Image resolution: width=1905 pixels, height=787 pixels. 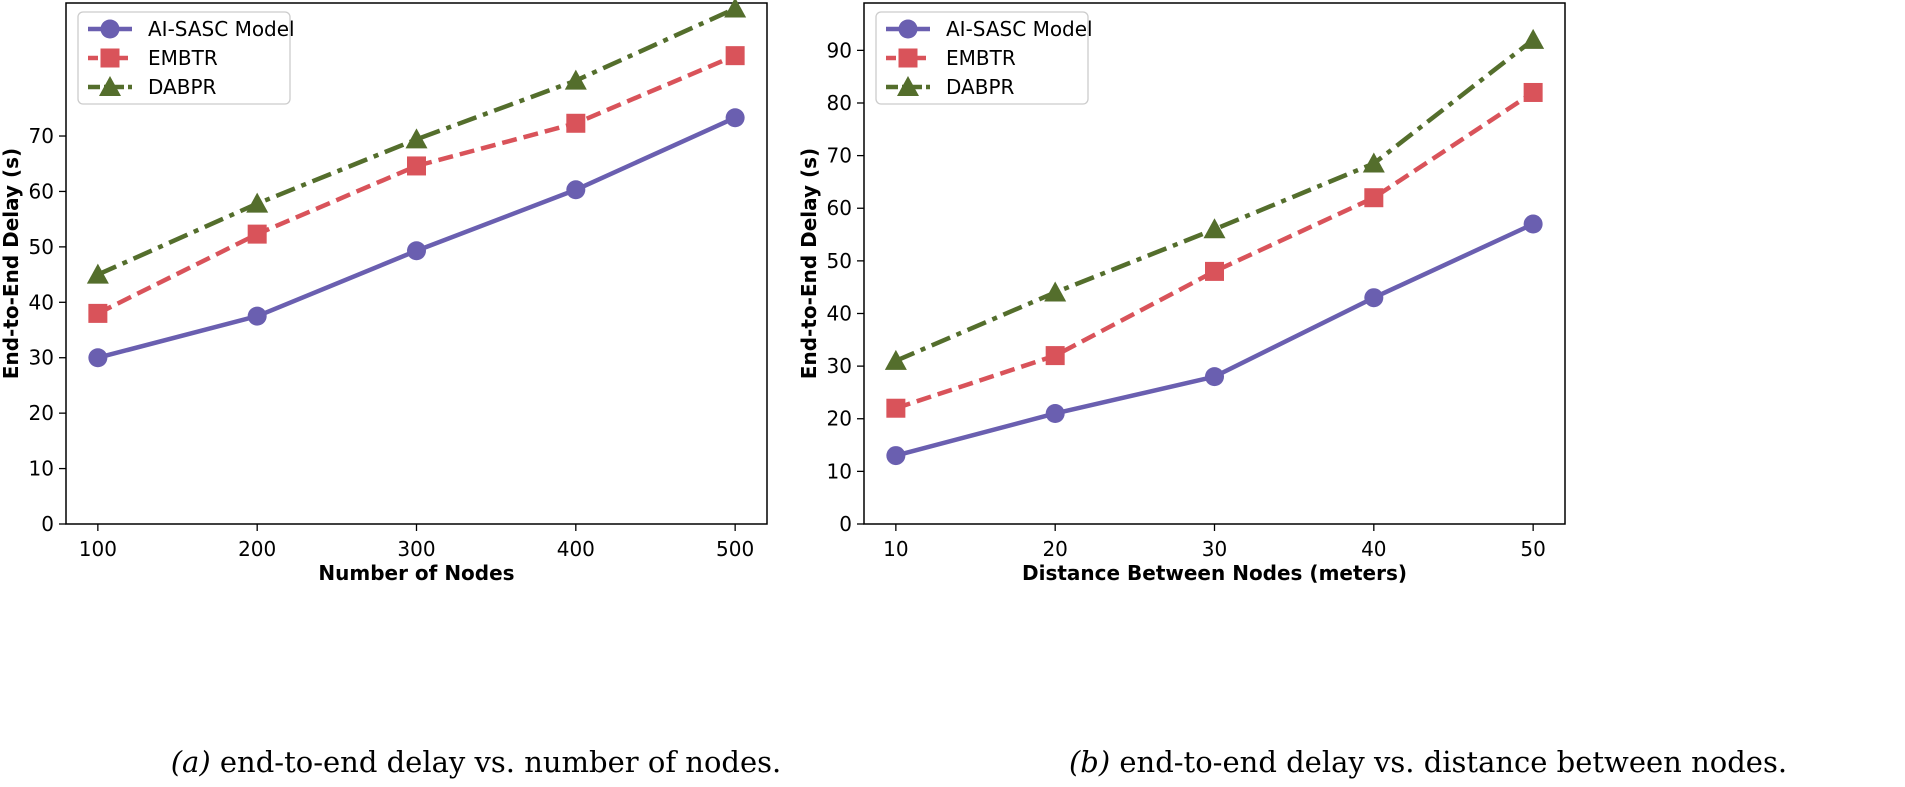 What do you see at coordinates (576, 549) in the screenshot?
I see `x-tick-label: 400` at bounding box center [576, 549].